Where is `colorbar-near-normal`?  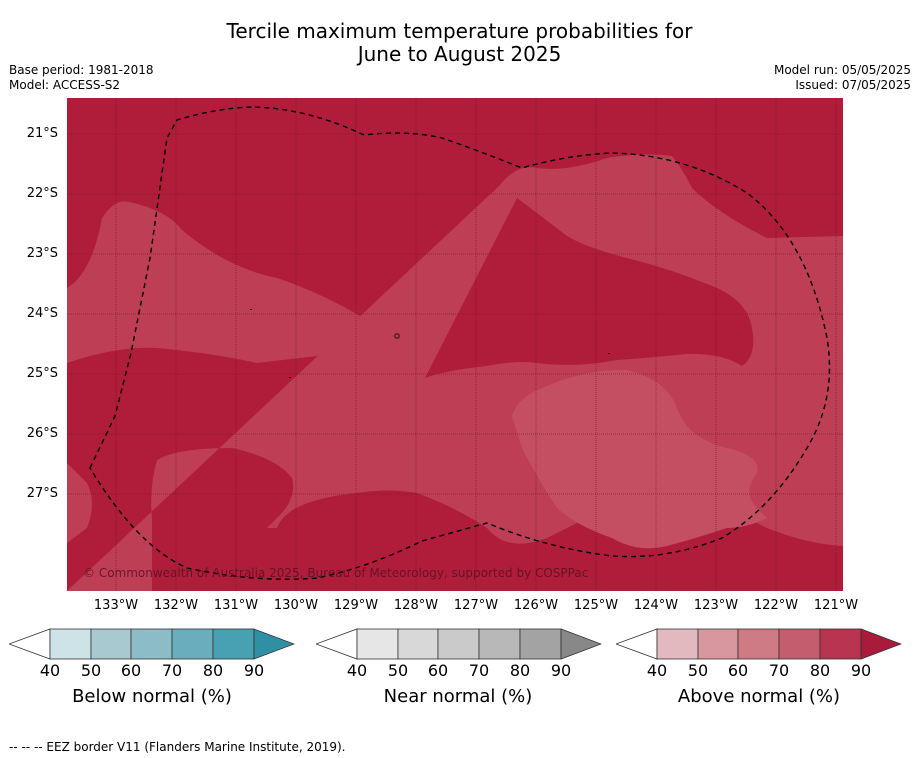 colorbar-near-normal is located at coordinates (459, 644).